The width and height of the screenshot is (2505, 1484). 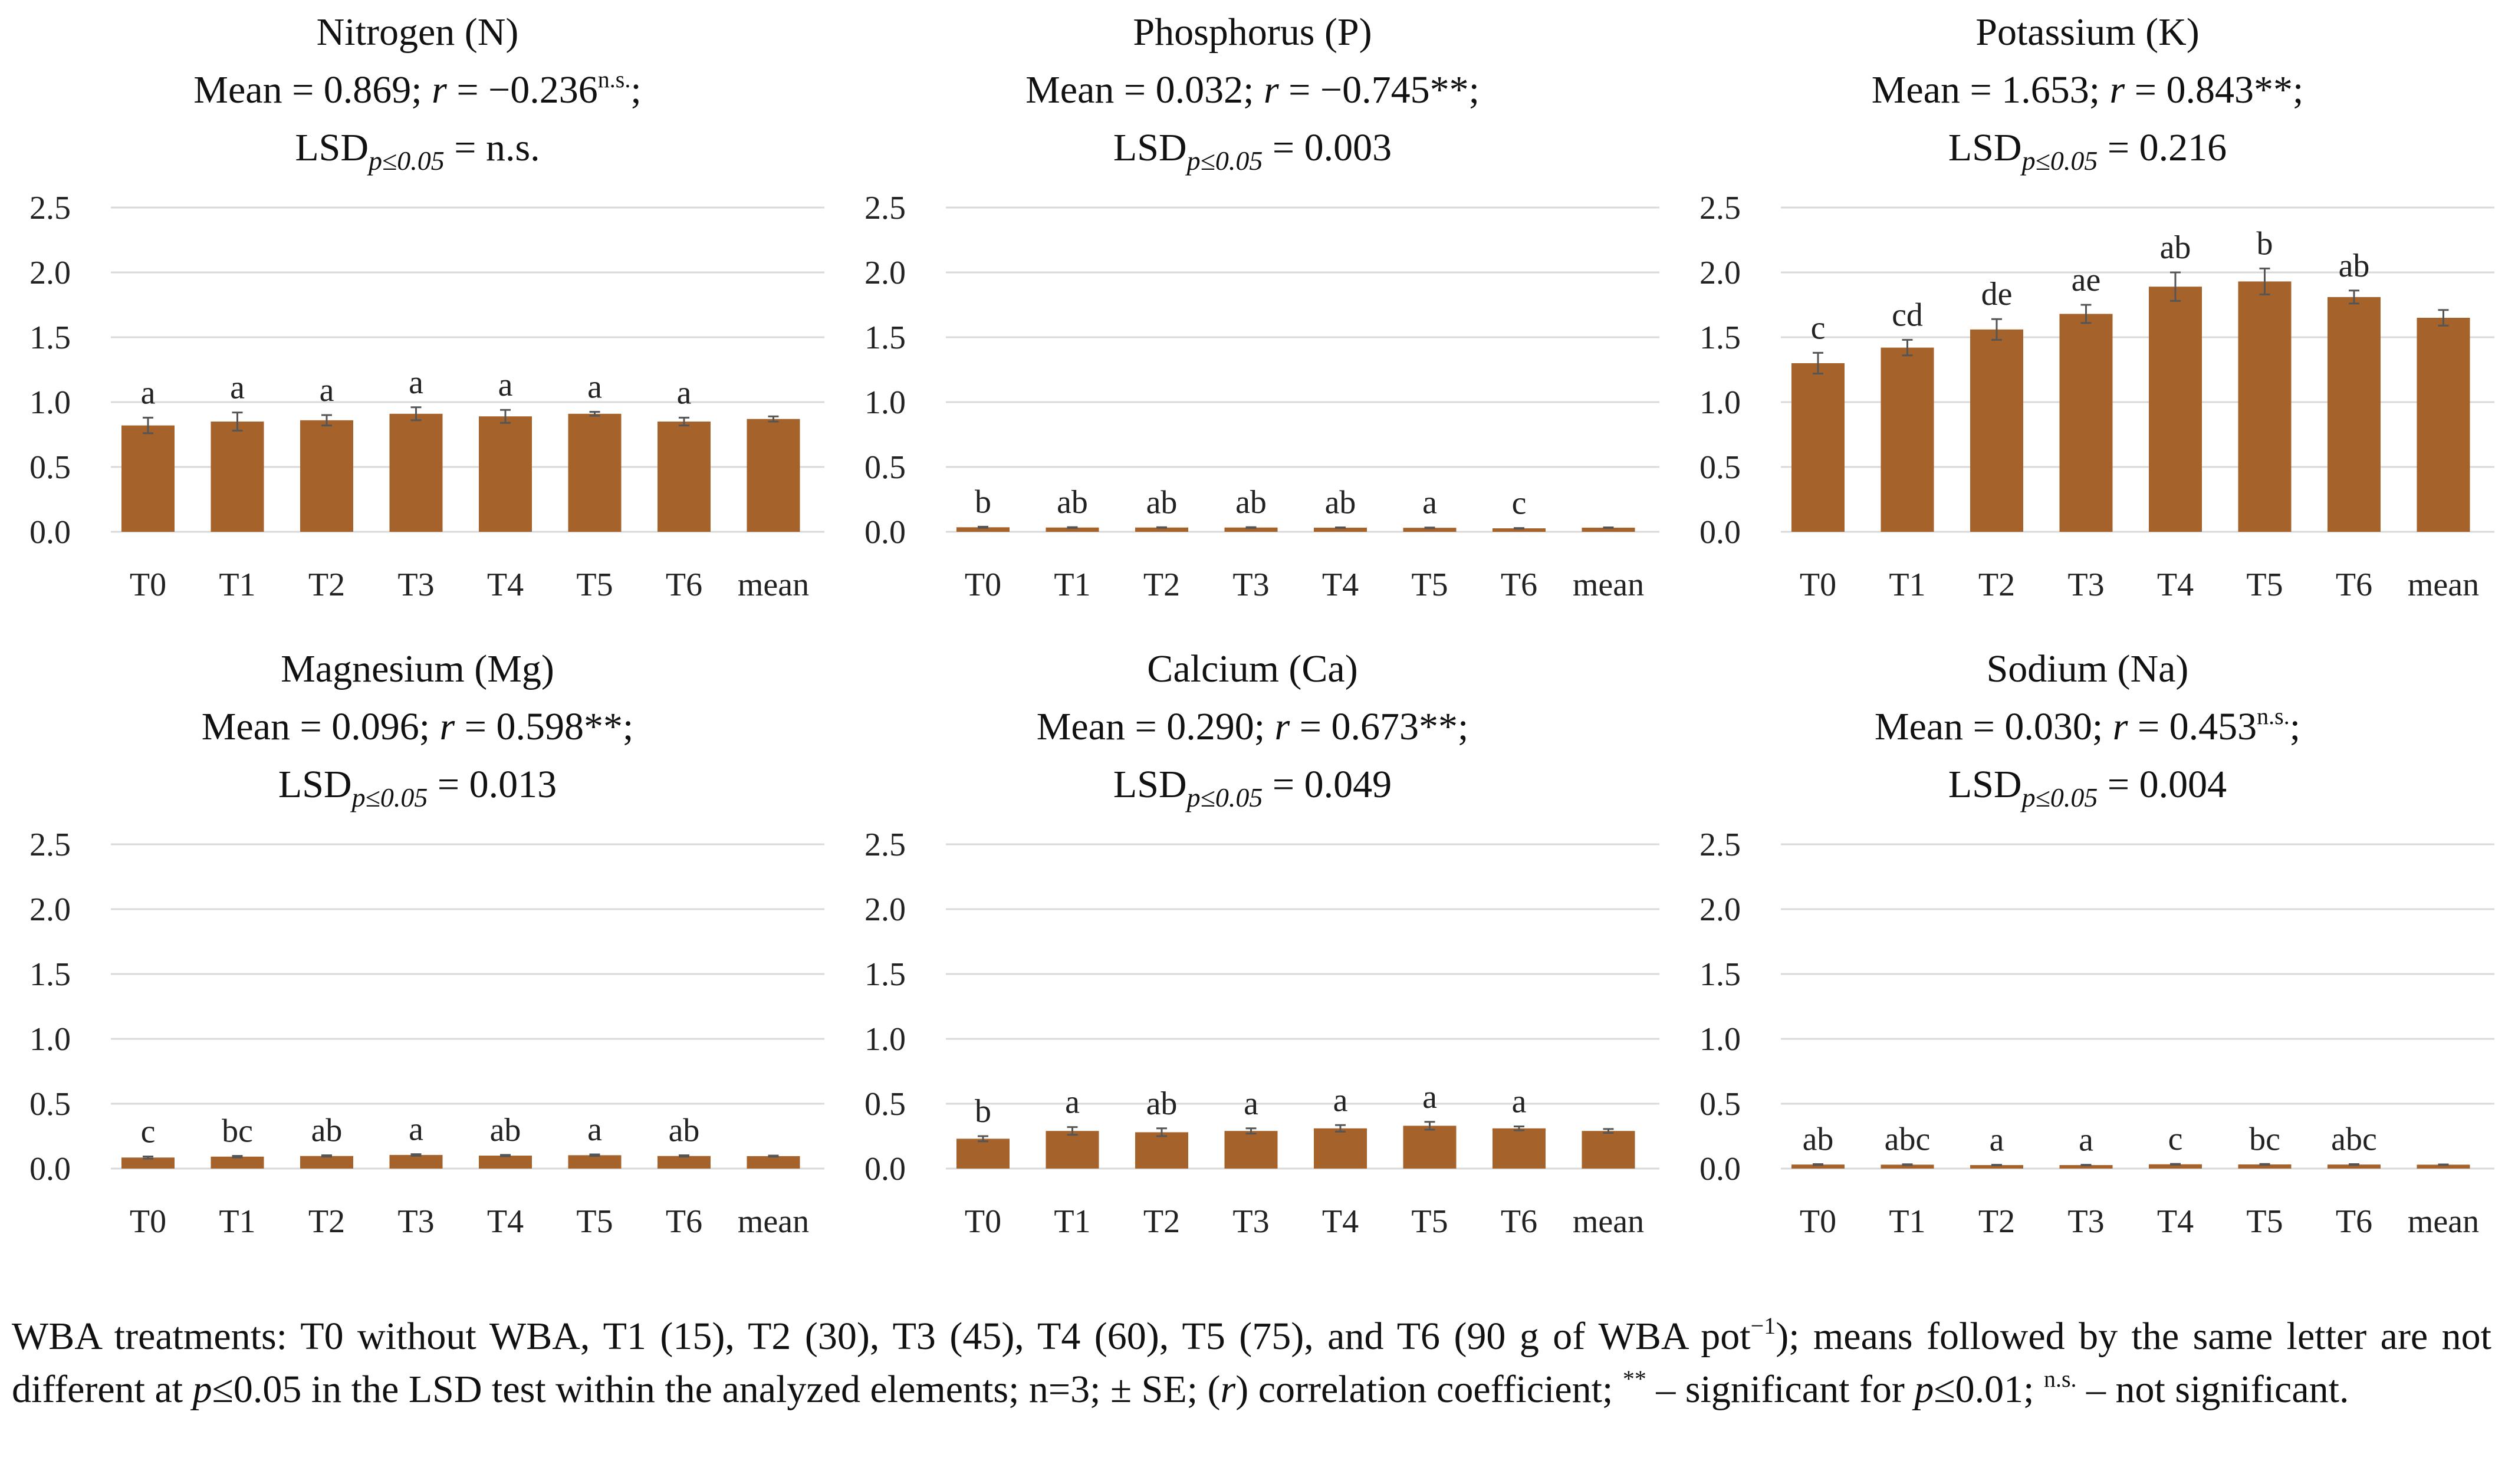 What do you see at coordinates (527, 89) in the screenshot?
I see `r-value: = −0.236` at bounding box center [527, 89].